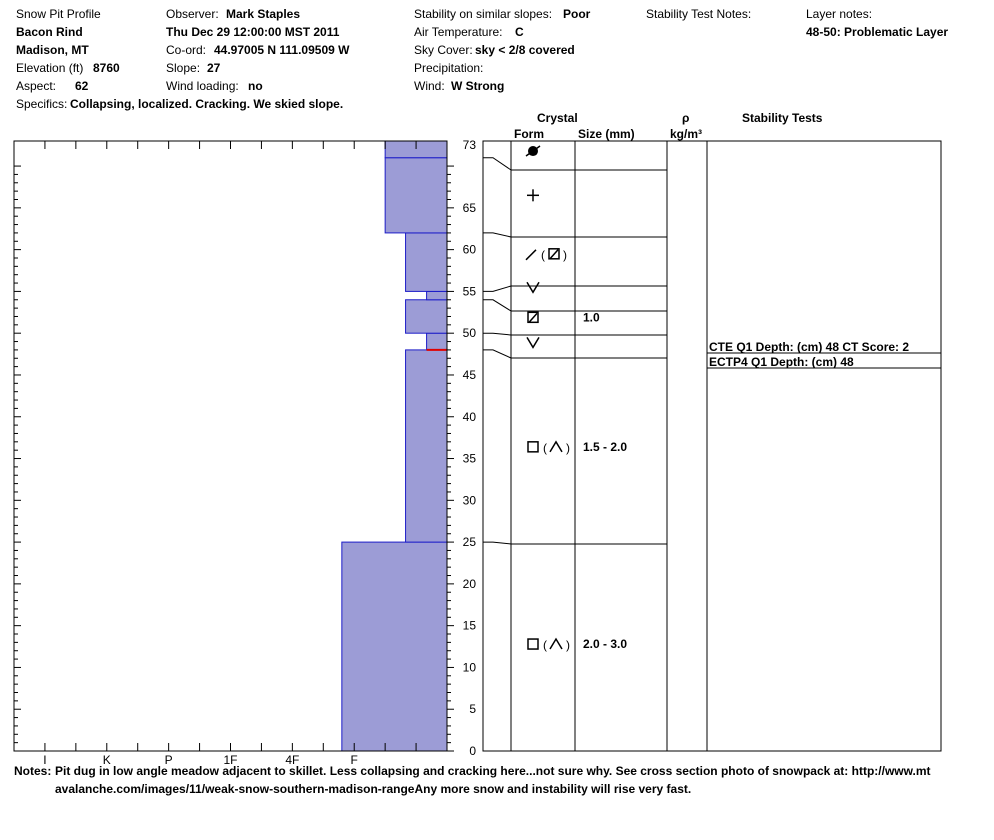 This screenshot has width=994, height=840. Describe the element at coordinates (531, 255) in the screenshot. I see `slash` at that location.